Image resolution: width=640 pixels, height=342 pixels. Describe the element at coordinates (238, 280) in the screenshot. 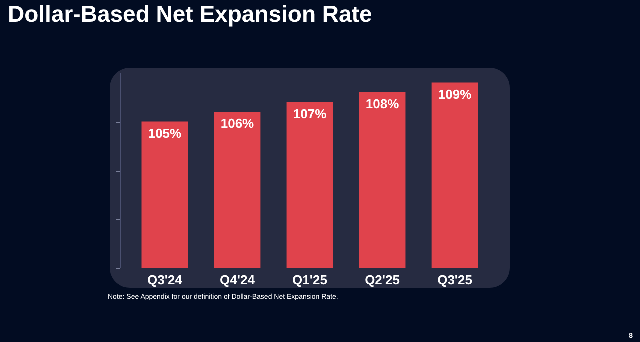

I see `x-tick-label: Q4'24` at that location.